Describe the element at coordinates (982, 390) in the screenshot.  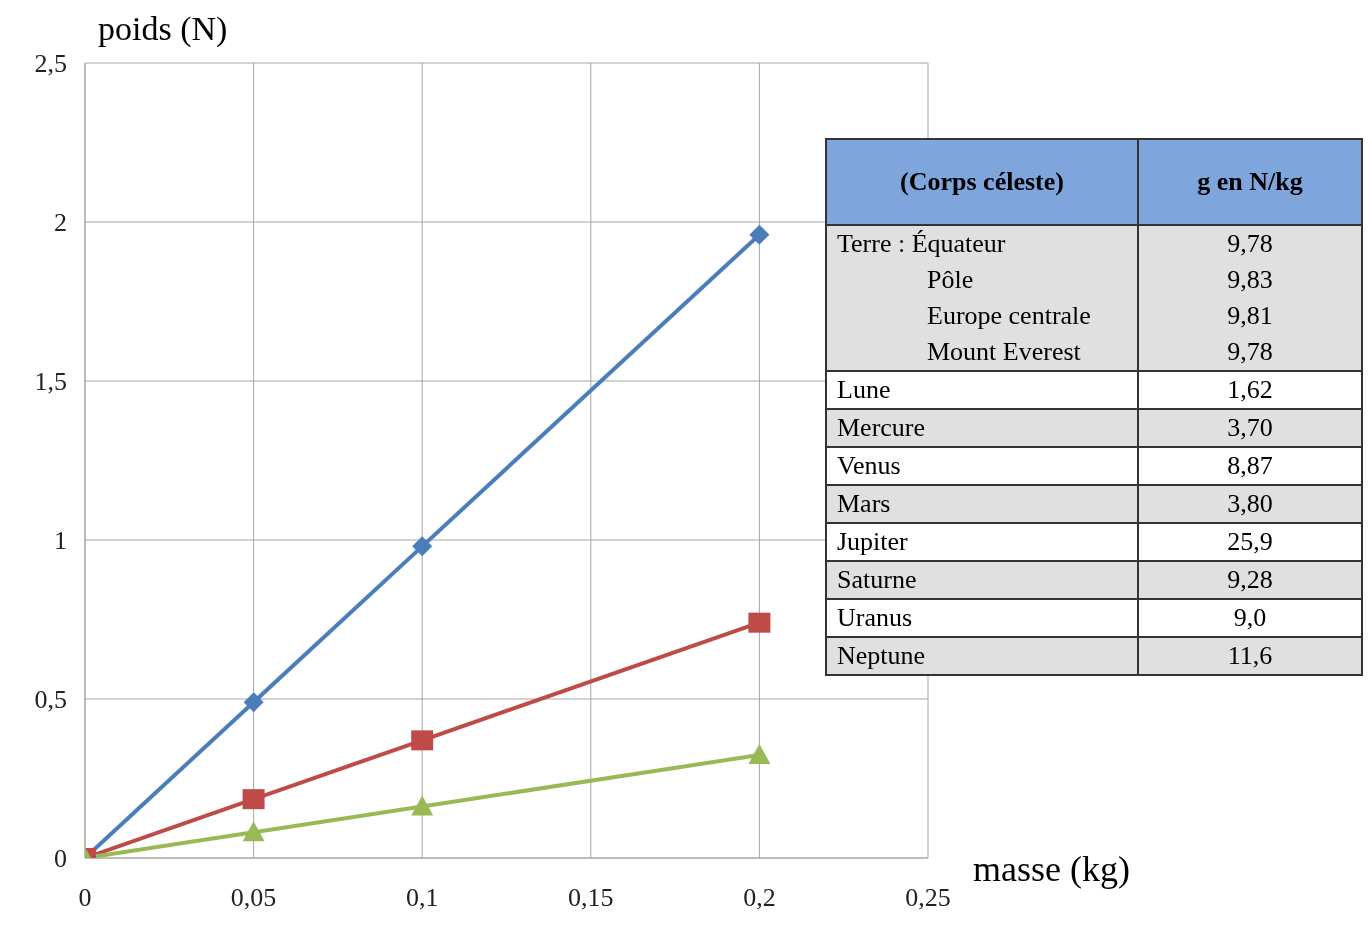
I see `category-label: Lune` at that location.